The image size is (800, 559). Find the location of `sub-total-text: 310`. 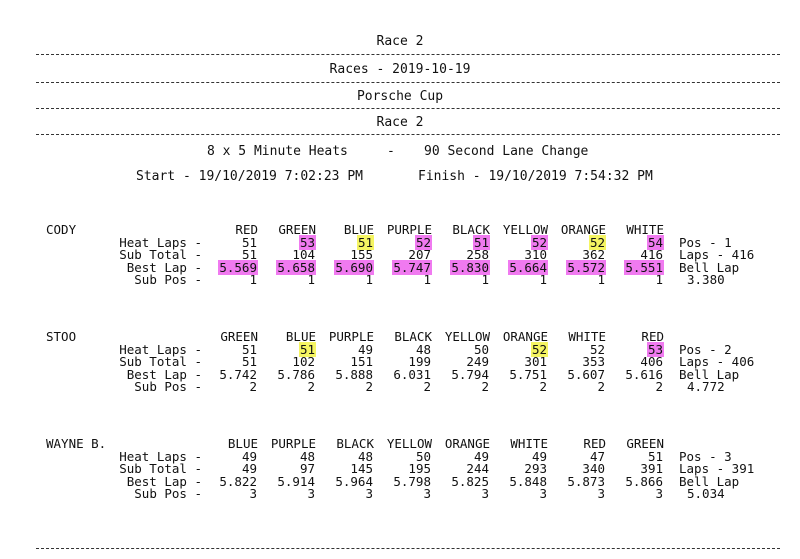

sub-total-text: 310 is located at coordinates (535, 255).